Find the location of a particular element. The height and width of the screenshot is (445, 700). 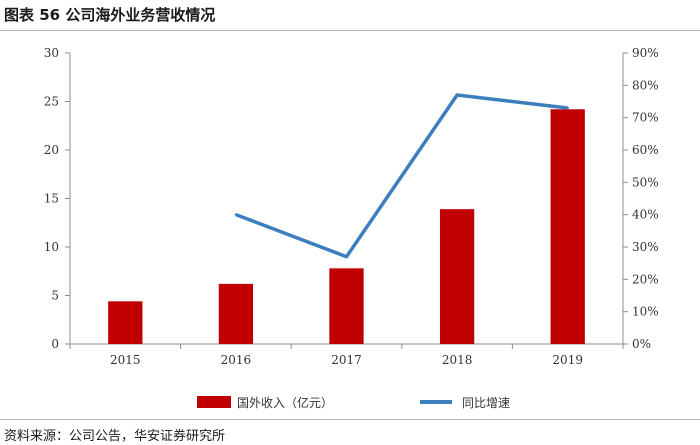

right-axis-tick-label: 90% is located at coordinates (645, 53).